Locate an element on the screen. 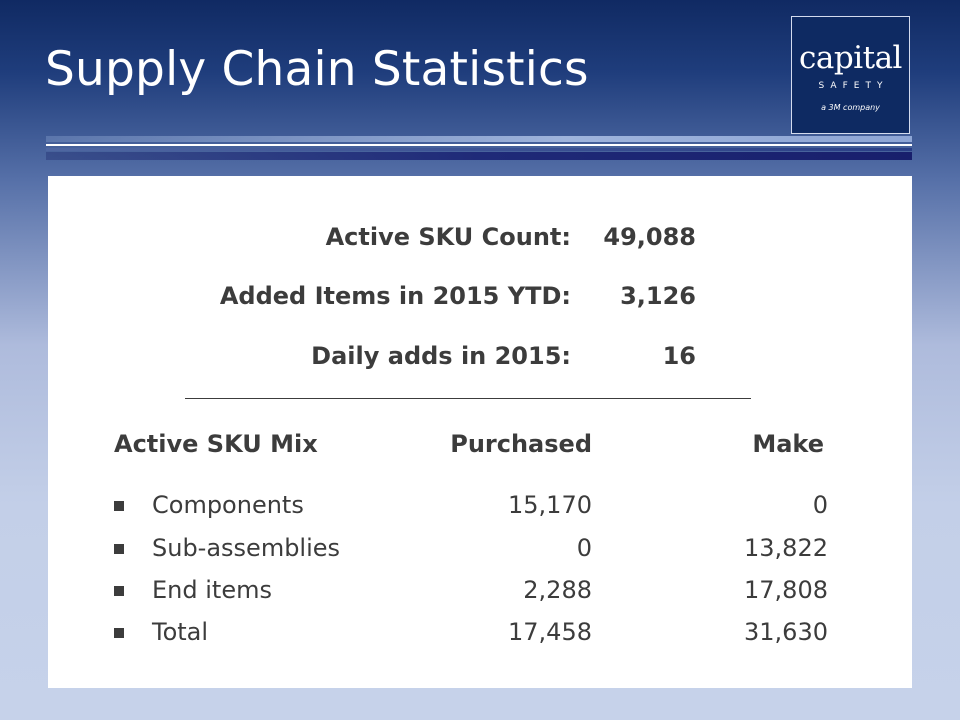 This screenshot has width=960, height=720. title-divider-stripes is located at coordinates (479, 149).